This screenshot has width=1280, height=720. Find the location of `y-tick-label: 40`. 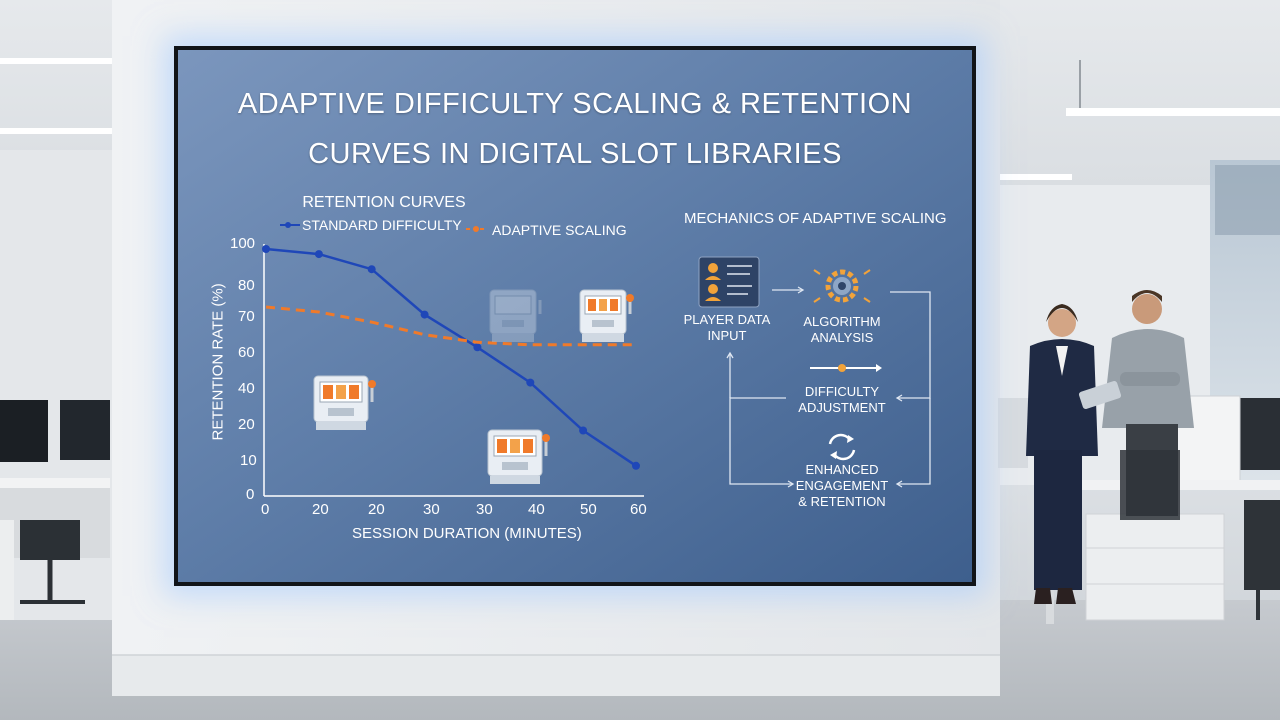

y-tick-label: 40 is located at coordinates (246, 388).